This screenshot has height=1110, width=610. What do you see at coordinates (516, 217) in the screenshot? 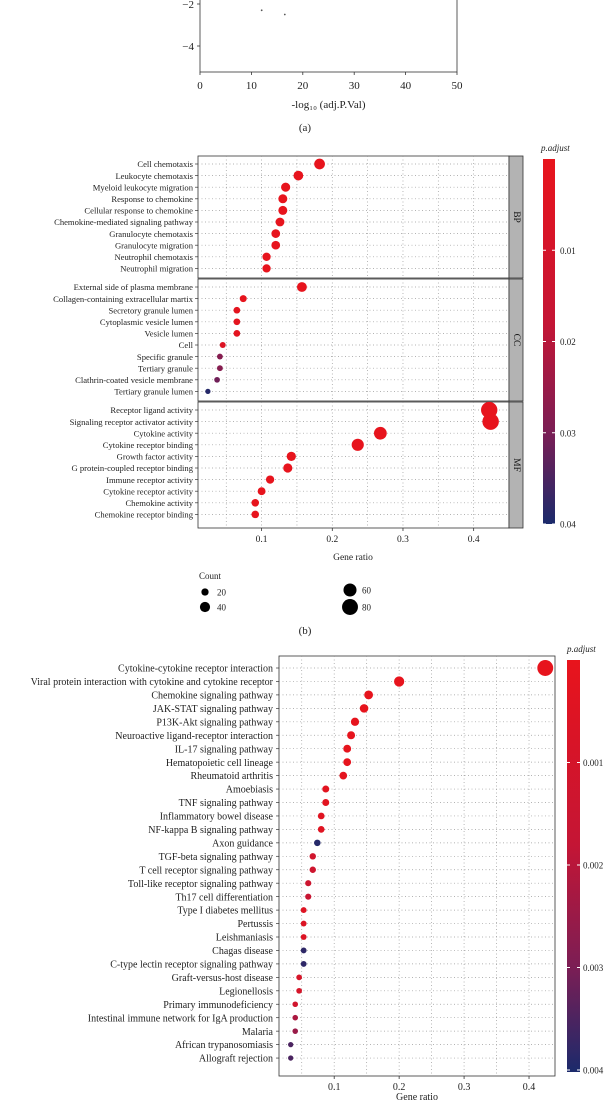
I see `facet-strip-bp` at bounding box center [516, 217].